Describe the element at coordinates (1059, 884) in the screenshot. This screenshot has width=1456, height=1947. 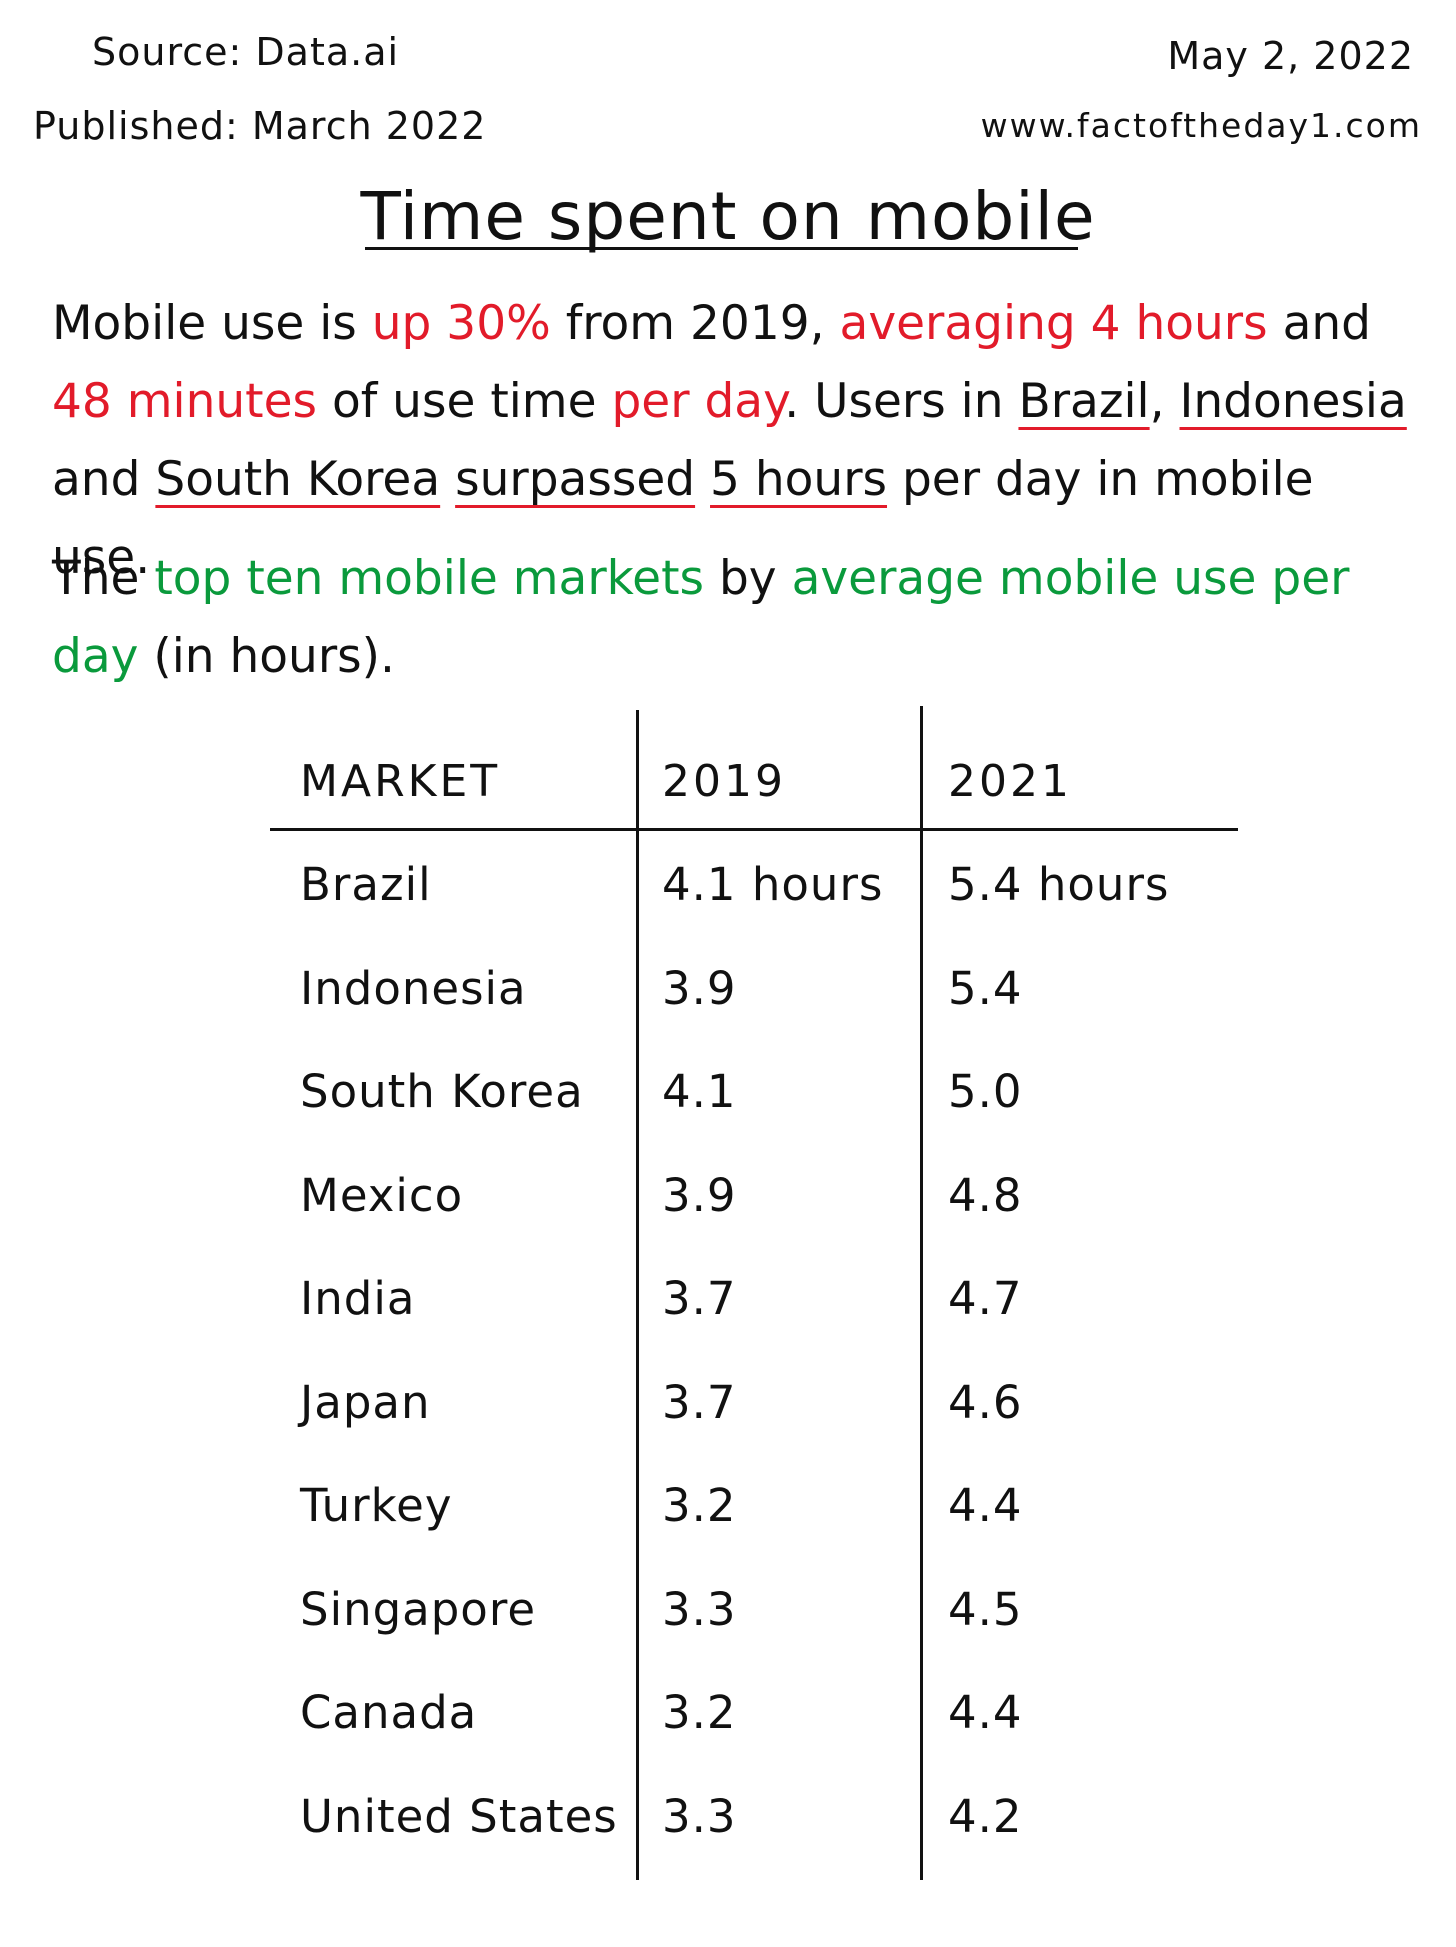
I see `value-2021-cell: 5.4 hours` at that location.